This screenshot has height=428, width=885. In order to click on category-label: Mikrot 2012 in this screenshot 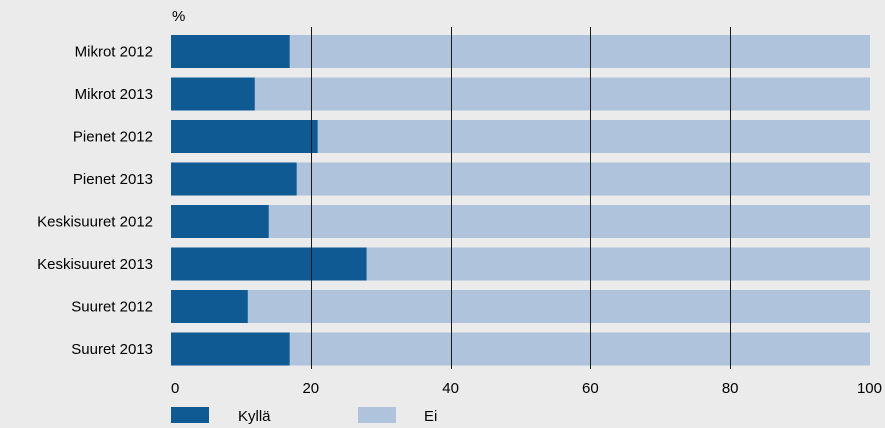, I will do `click(114, 52)`.